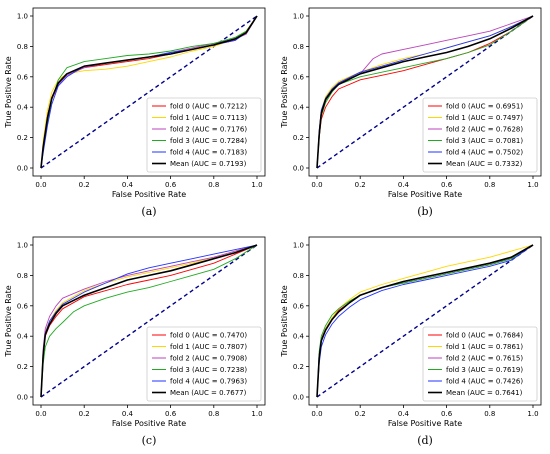  What do you see at coordinates (484, 118) in the screenshot?
I see `legend-entry: fold 1 (AUC = 0.7497)` at bounding box center [484, 118].